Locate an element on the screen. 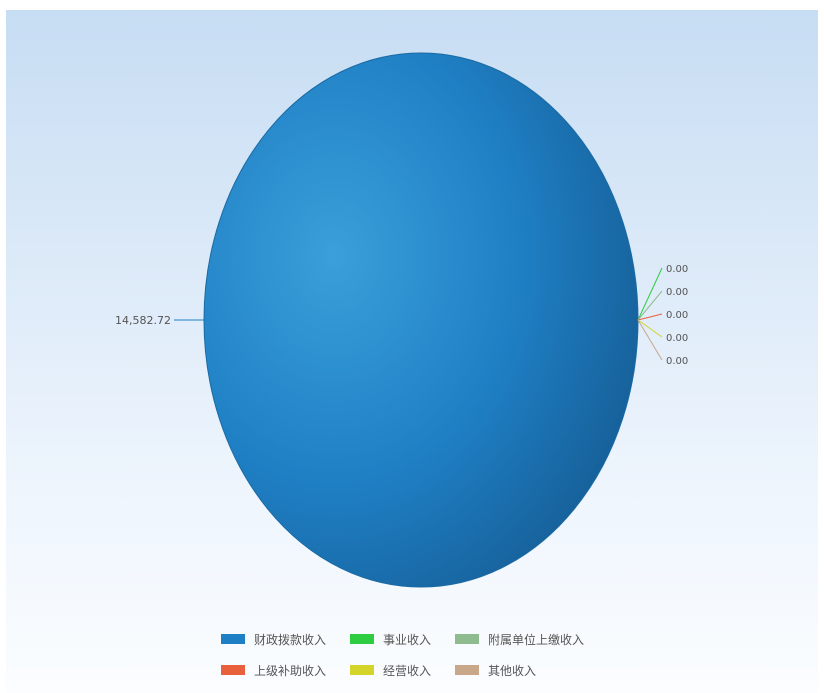 This screenshot has width=824, height=693. legend-item: 经营收入 is located at coordinates (390, 670).